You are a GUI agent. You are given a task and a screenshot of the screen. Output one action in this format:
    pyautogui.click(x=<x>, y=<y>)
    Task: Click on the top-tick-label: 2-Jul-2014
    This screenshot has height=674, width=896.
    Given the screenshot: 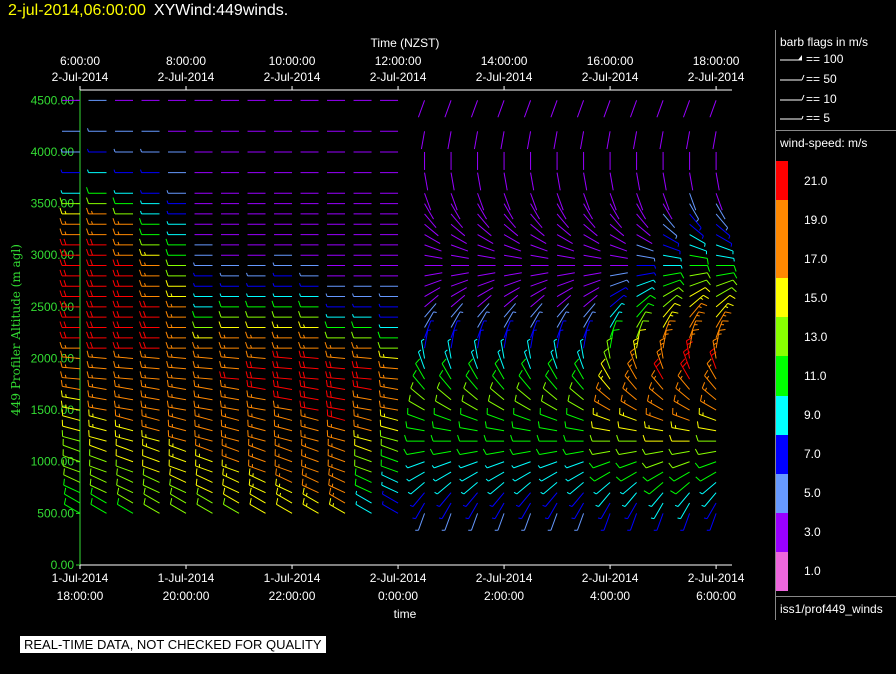 What is the action you would take?
    pyautogui.click(x=716, y=77)
    